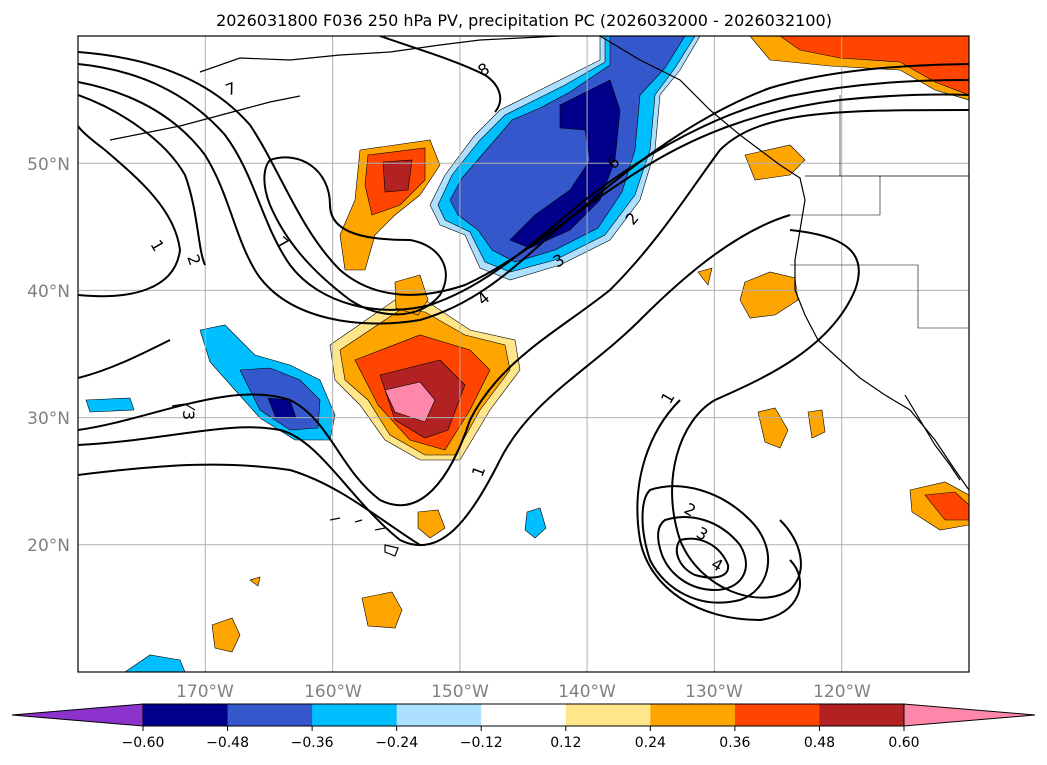  I want to click on colorbar-frame, so click(523, 715).